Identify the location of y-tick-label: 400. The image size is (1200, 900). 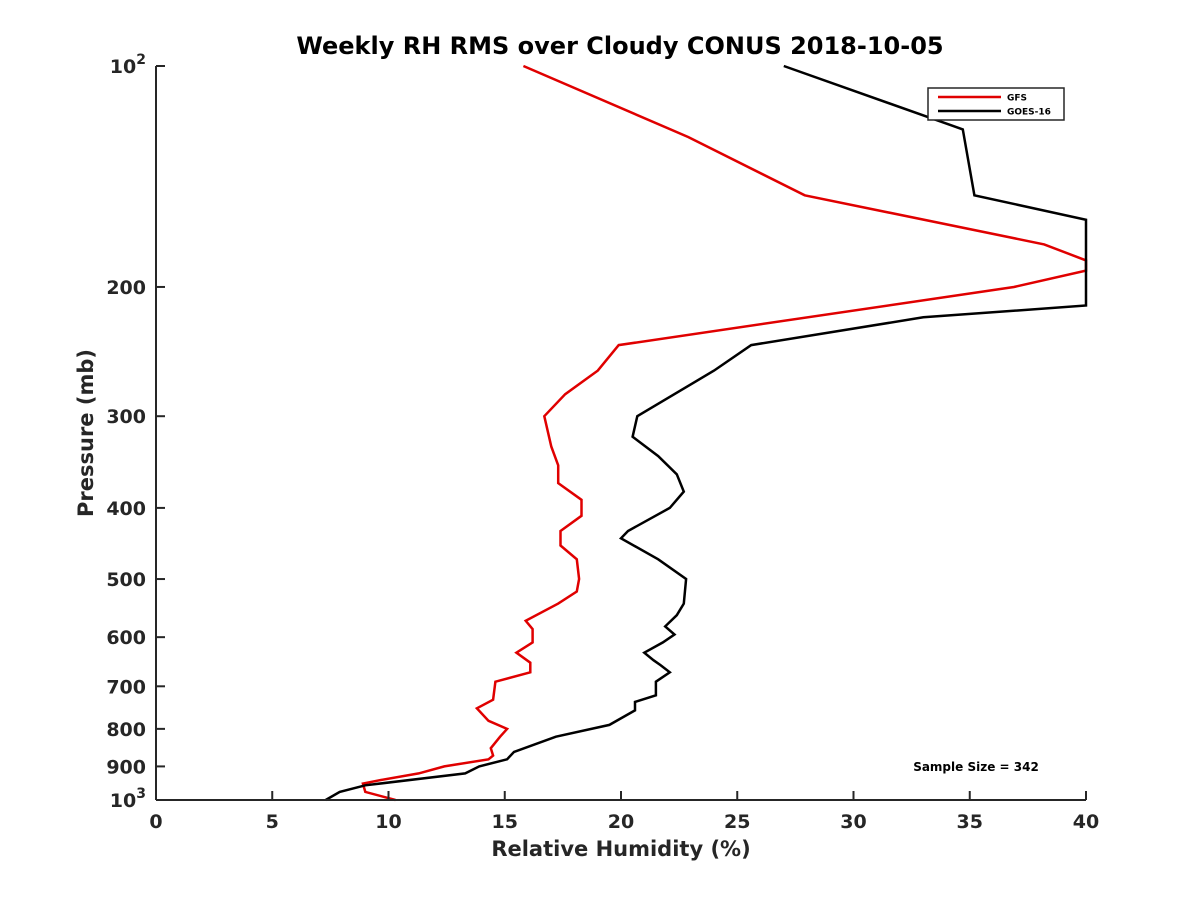
(126, 509).